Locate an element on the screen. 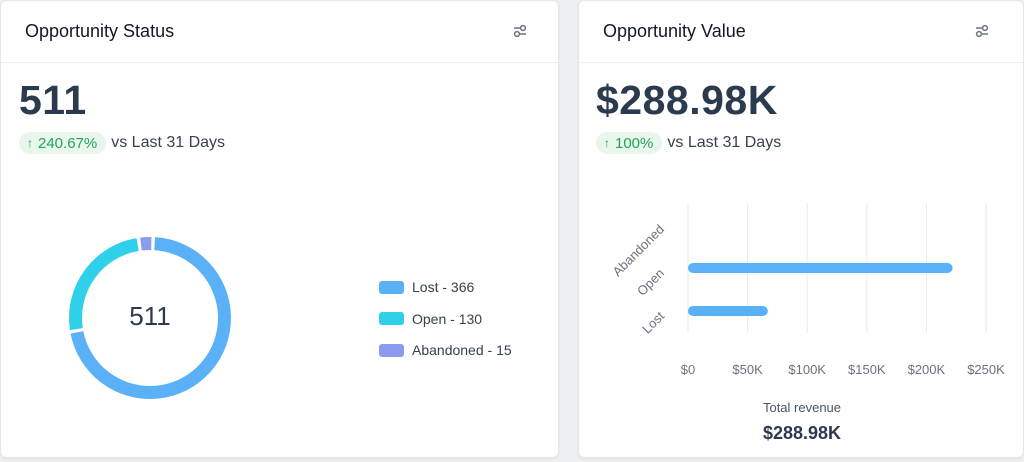  x-tick-label: $0 is located at coordinates (688, 369).